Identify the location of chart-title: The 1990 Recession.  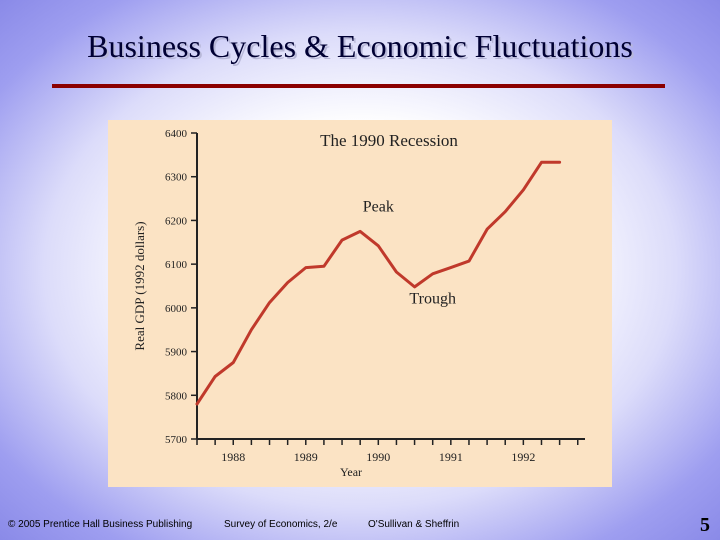
(389, 140).